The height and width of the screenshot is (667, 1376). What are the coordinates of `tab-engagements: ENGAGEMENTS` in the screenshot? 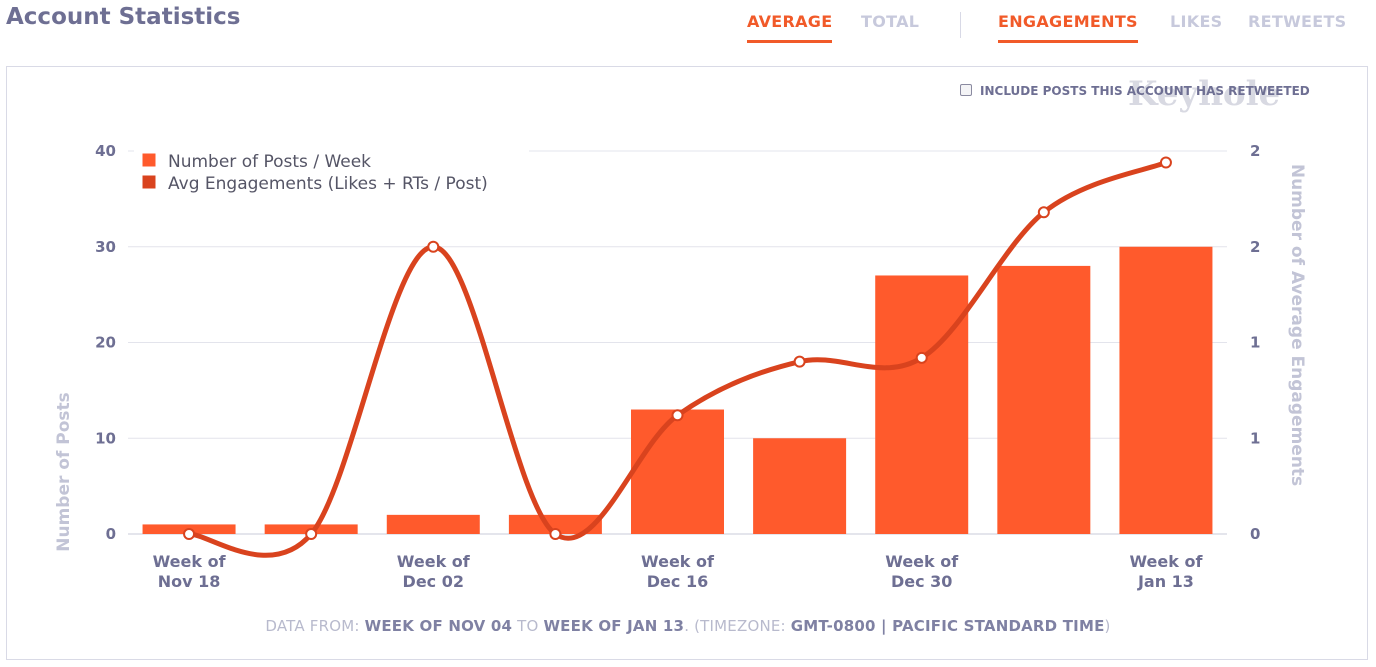 It's located at (1068, 27).